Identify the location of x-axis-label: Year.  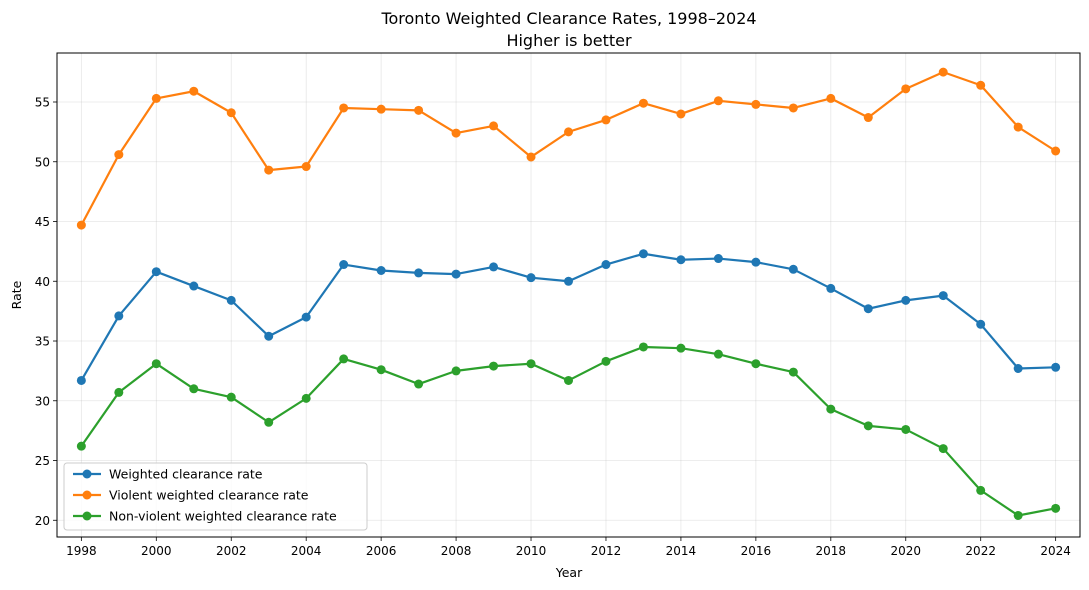
(569, 572).